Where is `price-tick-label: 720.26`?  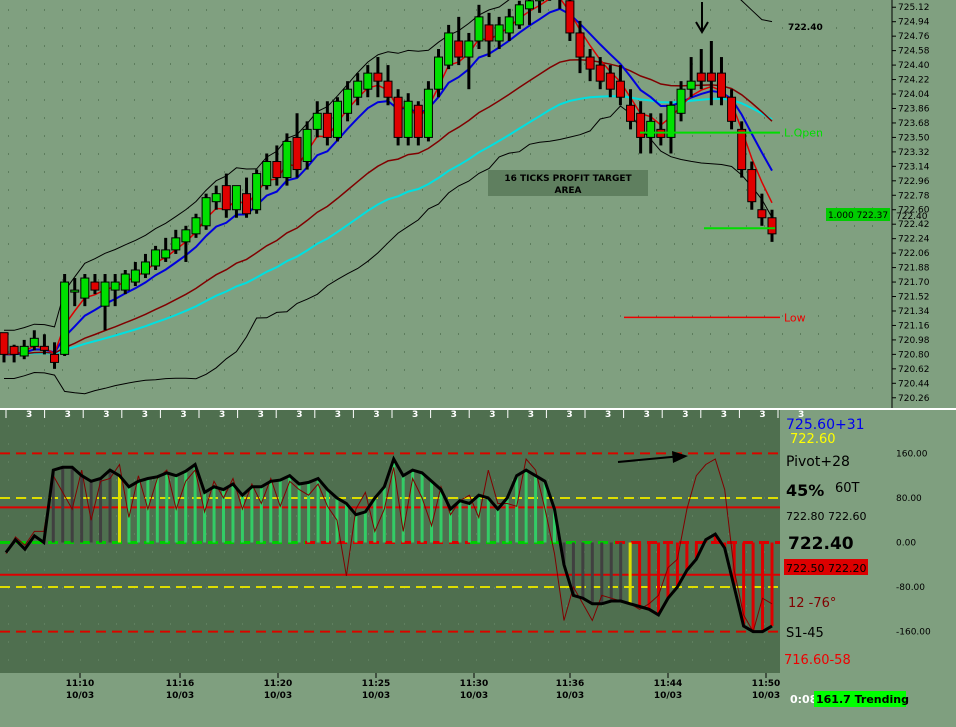
price-tick-label: 720.26 is located at coordinates (914, 399).